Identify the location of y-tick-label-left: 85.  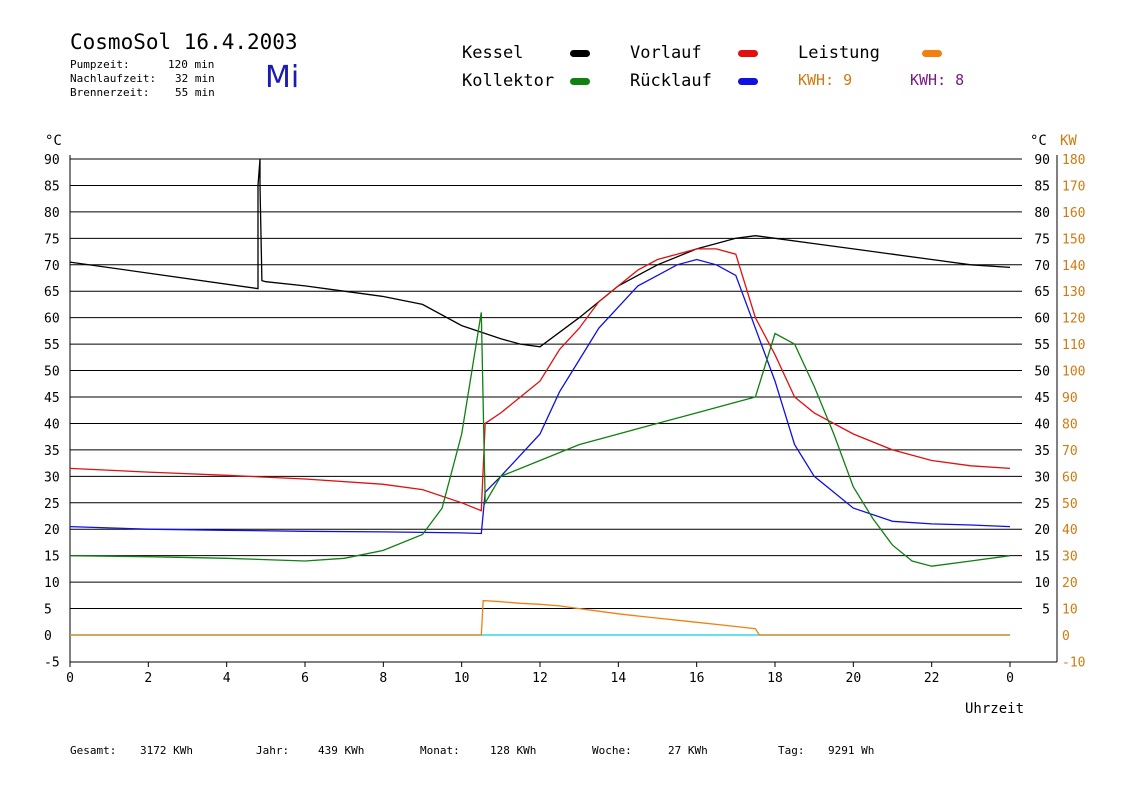
(52, 186).